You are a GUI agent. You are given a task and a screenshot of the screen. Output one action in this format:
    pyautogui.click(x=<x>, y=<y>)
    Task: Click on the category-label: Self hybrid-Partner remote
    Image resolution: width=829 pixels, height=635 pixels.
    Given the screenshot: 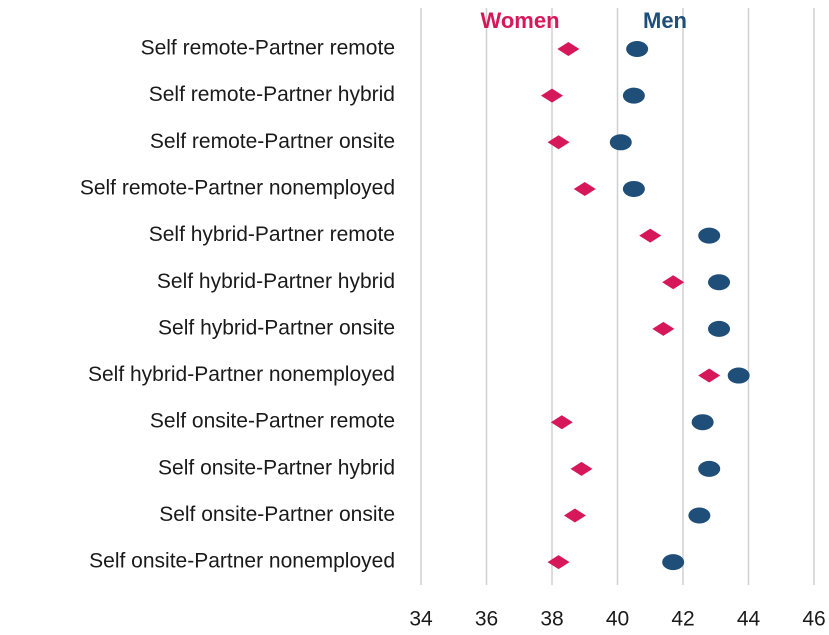 What is the action you would take?
    pyautogui.click(x=272, y=234)
    